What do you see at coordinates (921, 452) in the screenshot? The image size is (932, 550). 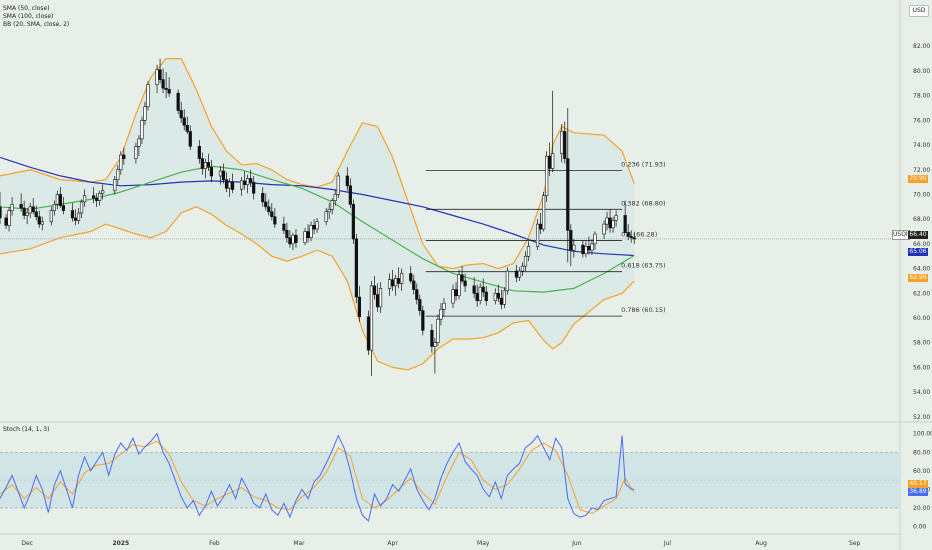 I see `stoch-axis-tick: 80.00` at bounding box center [921, 452].